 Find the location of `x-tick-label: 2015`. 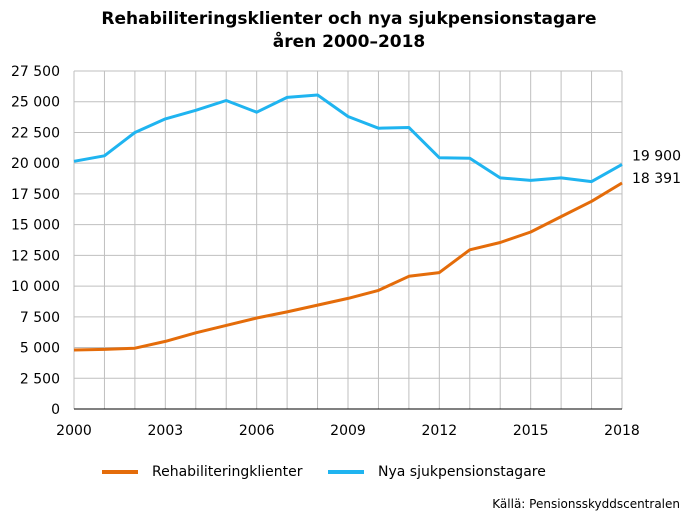

x-tick-label: 2015 is located at coordinates (531, 431).